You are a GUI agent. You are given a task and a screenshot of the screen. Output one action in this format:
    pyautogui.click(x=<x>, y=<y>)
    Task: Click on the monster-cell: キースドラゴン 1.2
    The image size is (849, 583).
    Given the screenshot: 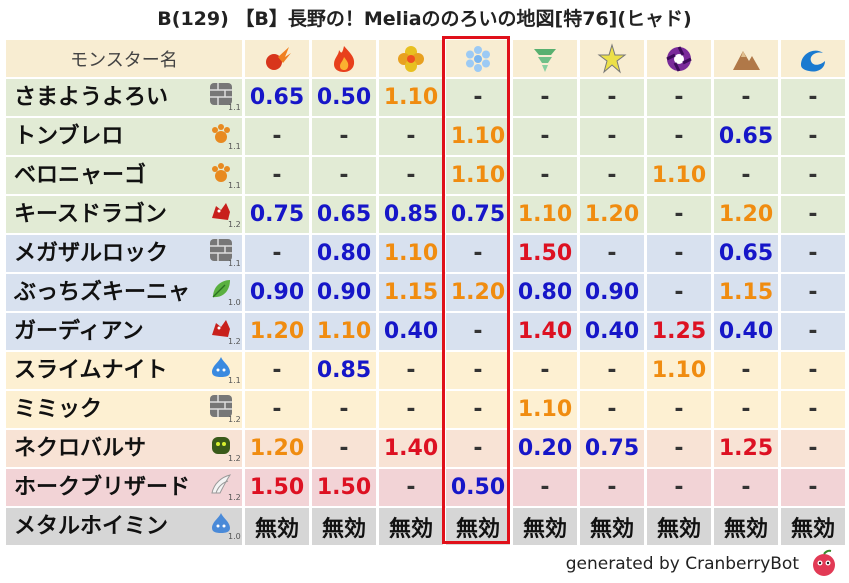 What is the action you would take?
    pyautogui.click(x=124, y=214)
    